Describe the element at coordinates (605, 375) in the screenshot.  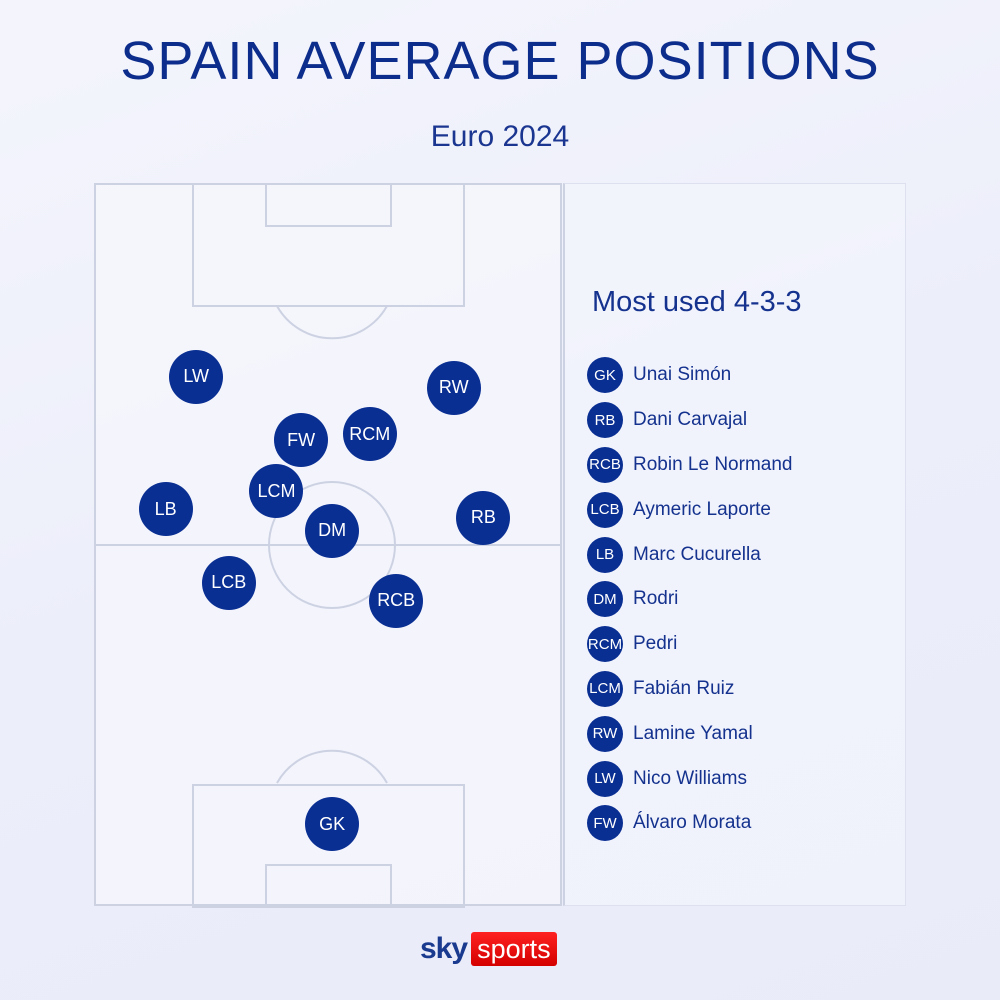
I see `position-badge: GK` at that location.